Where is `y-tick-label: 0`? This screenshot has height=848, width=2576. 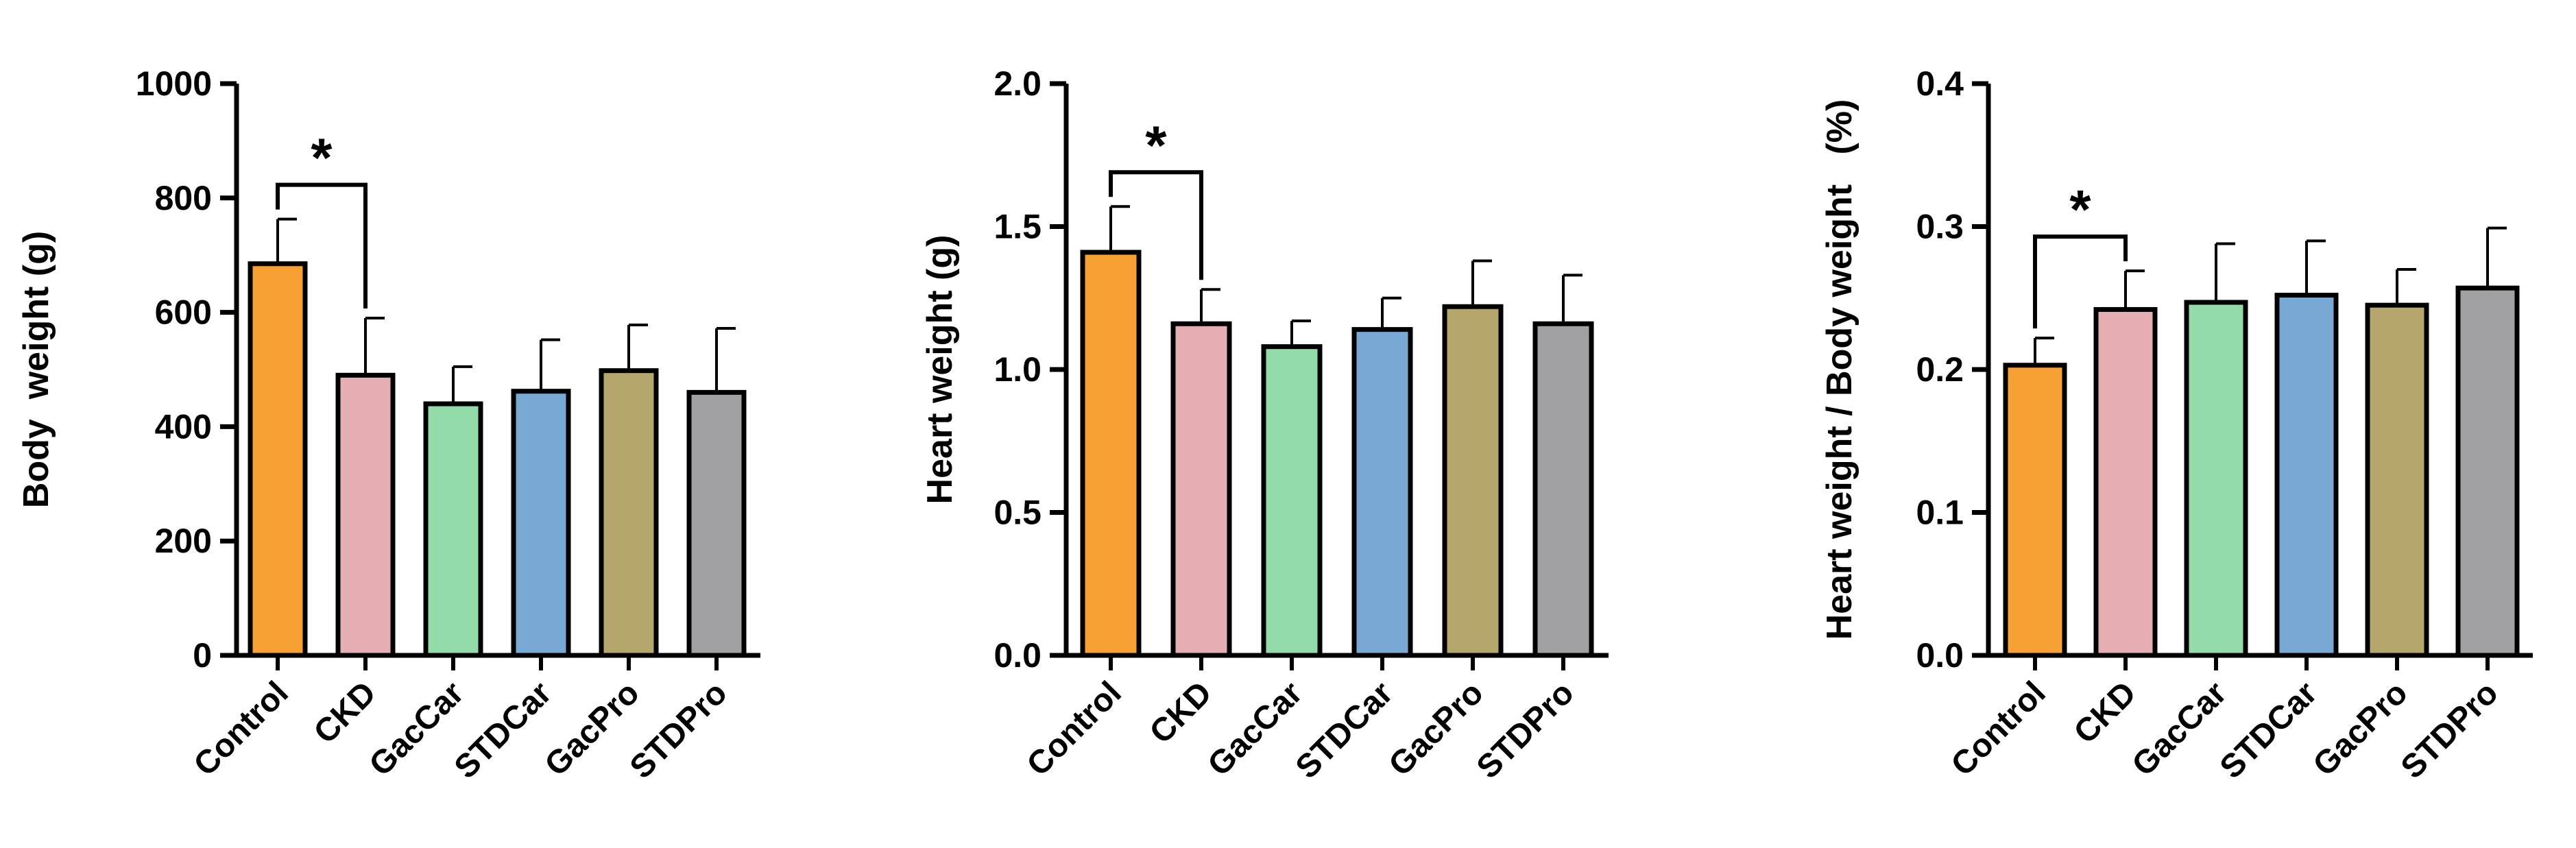
y-tick-label: 0 is located at coordinates (203, 655).